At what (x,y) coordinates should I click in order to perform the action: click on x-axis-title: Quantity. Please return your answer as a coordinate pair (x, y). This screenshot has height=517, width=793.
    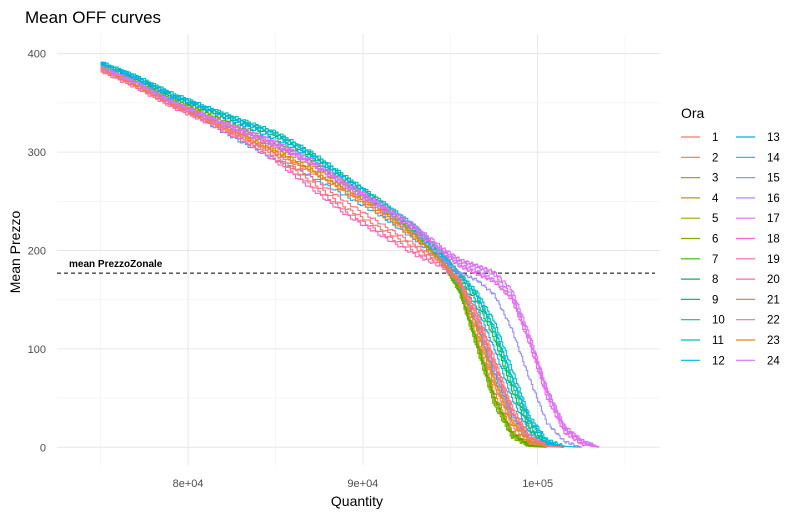
    Looking at the image, I should click on (357, 501).